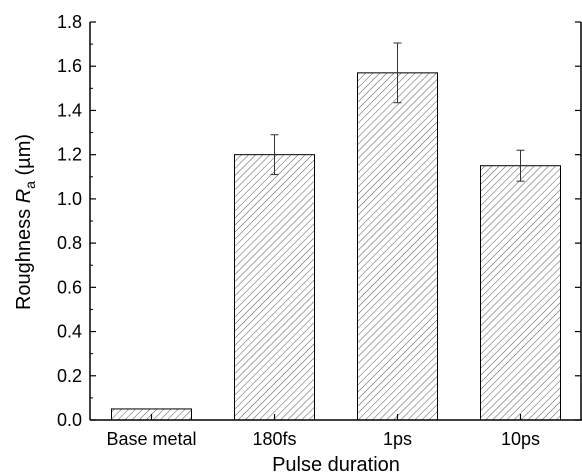  I want to click on y-tick-label-1: 0.2, so click(69, 376).